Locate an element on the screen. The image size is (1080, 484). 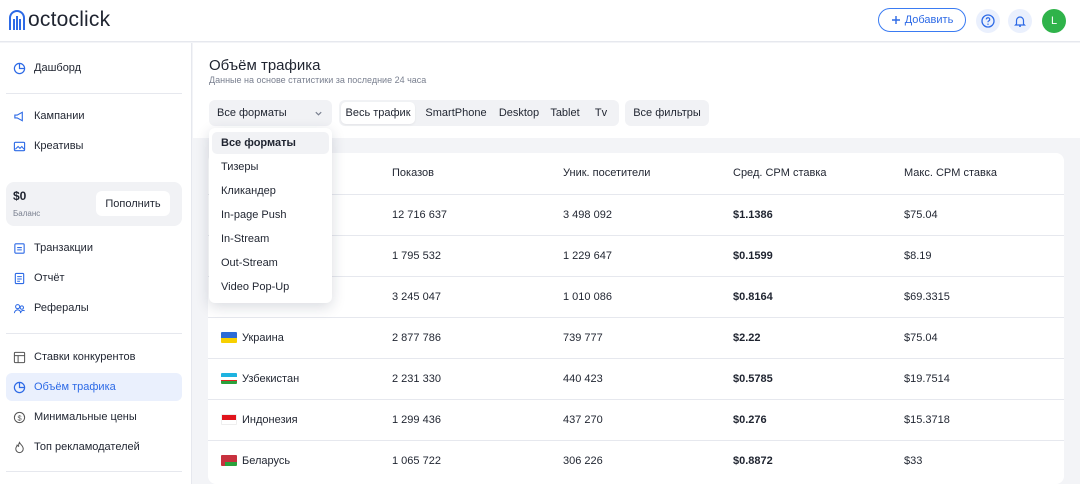
country-name: Беларусь is located at coordinates (266, 461).